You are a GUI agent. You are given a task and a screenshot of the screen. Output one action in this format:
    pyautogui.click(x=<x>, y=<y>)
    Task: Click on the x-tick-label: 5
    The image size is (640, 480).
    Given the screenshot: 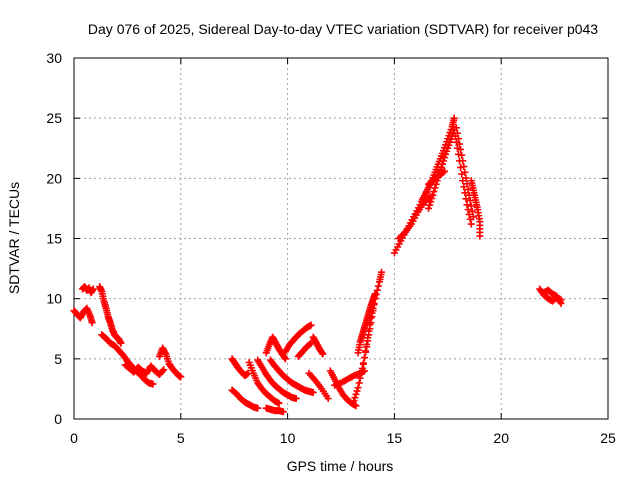 What is the action you would take?
    pyautogui.click(x=181, y=438)
    